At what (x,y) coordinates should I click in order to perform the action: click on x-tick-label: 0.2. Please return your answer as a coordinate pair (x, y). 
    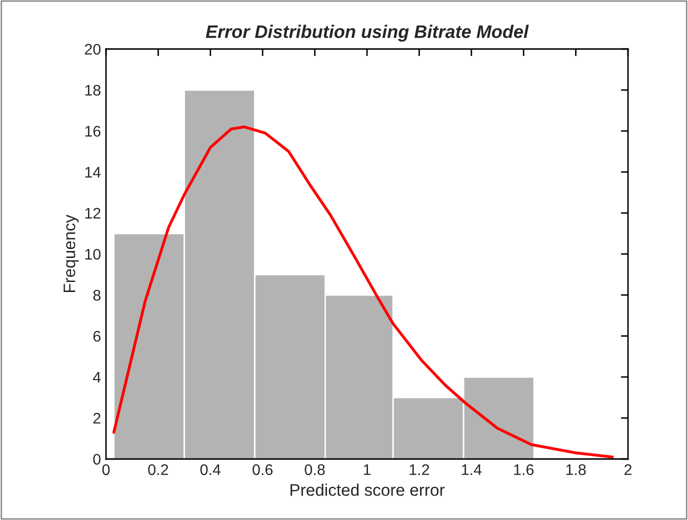
    Looking at the image, I should click on (158, 470).